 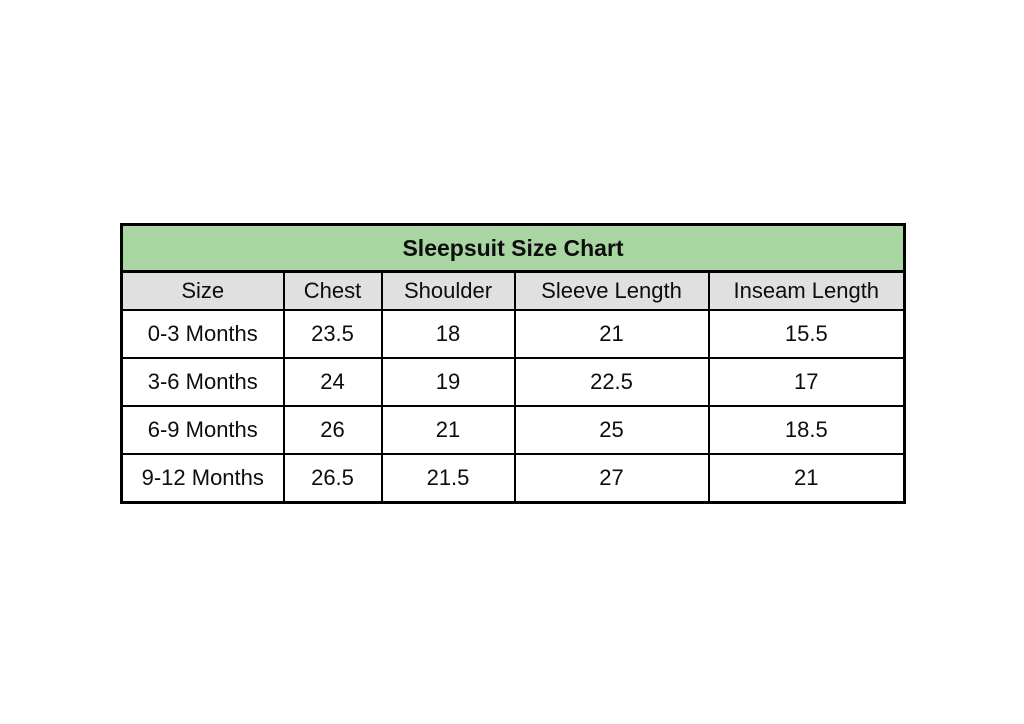 I want to click on cell-sleeve-length: 25, so click(x=611, y=430).